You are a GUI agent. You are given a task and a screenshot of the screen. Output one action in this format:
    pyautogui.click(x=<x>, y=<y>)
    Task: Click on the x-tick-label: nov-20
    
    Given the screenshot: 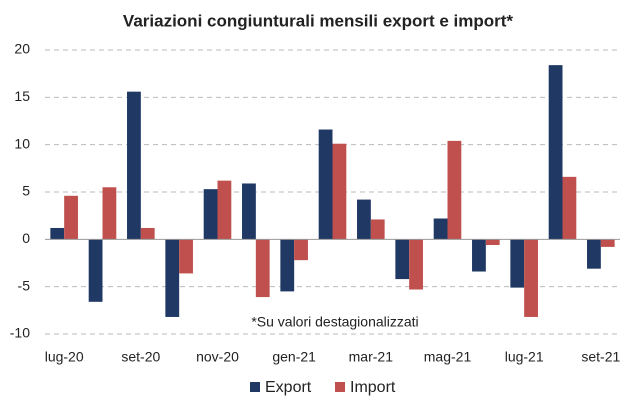 What is the action you would take?
    pyautogui.click(x=217, y=357)
    